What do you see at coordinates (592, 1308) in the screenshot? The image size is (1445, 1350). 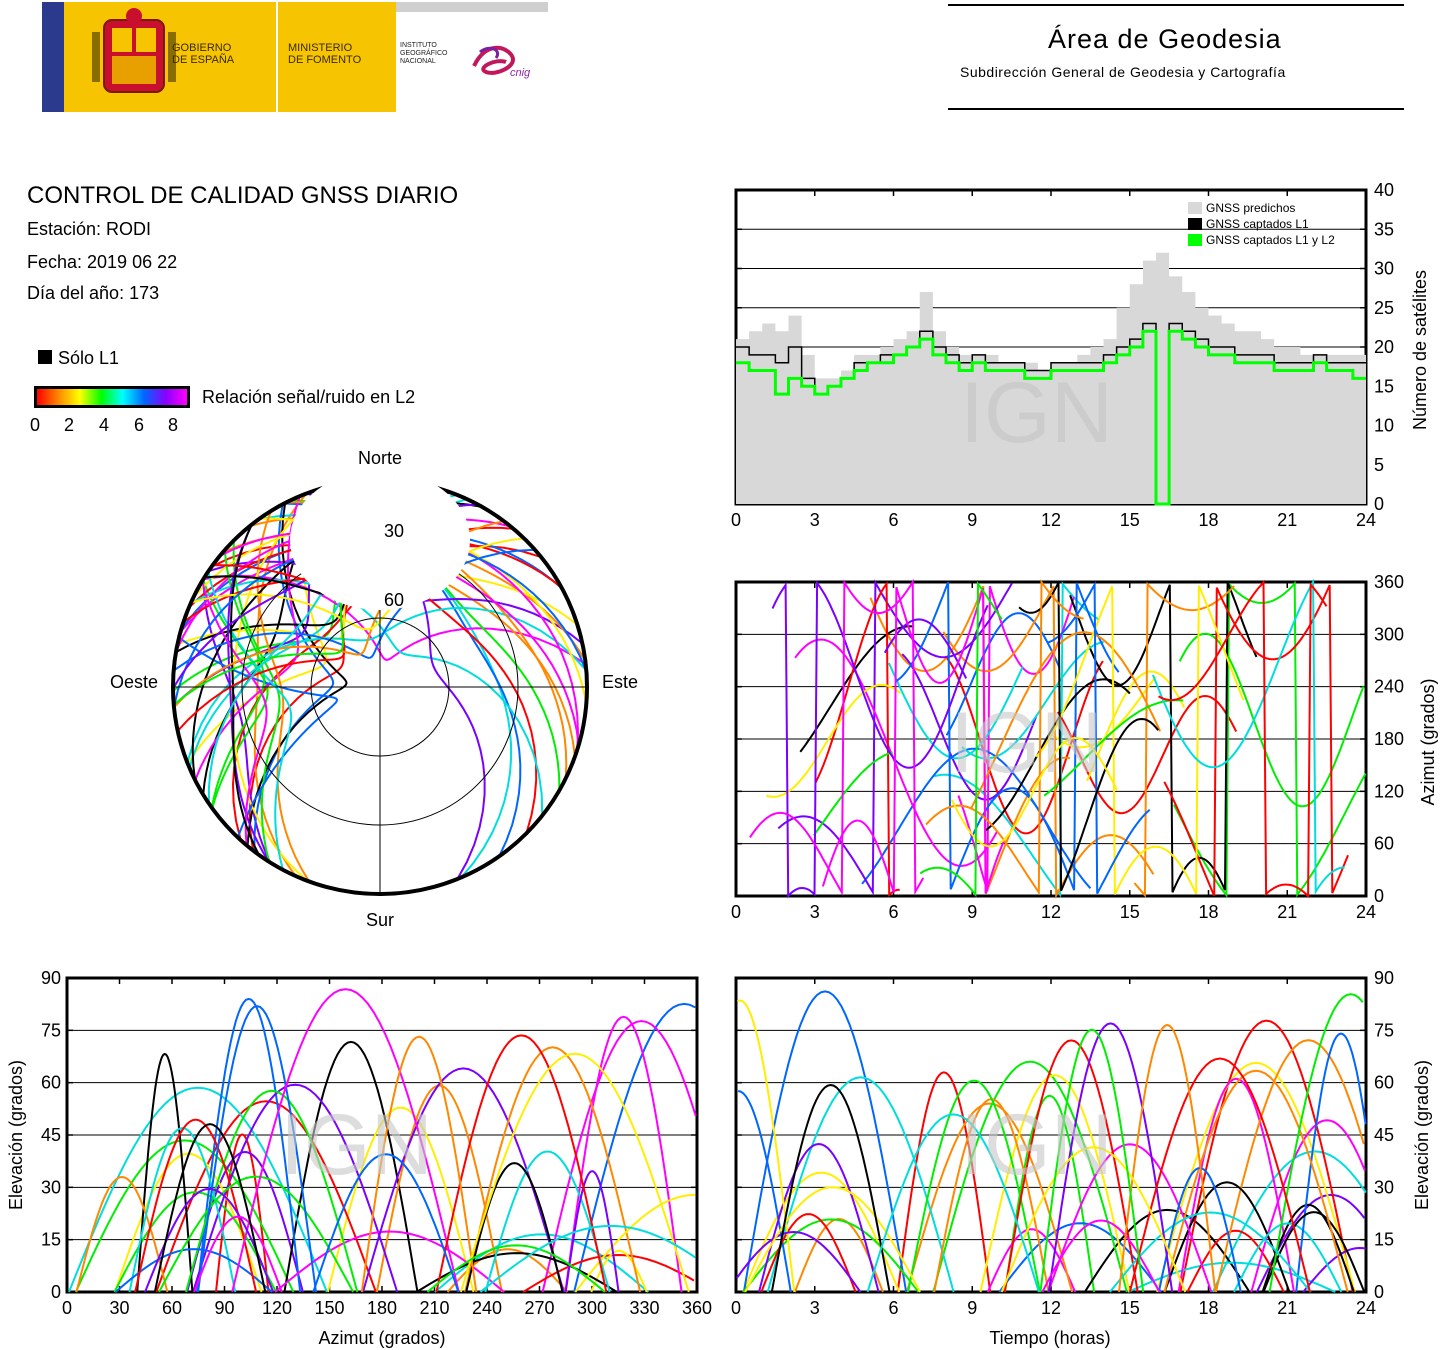 I see `x-tick-label: 300` at bounding box center [592, 1308].